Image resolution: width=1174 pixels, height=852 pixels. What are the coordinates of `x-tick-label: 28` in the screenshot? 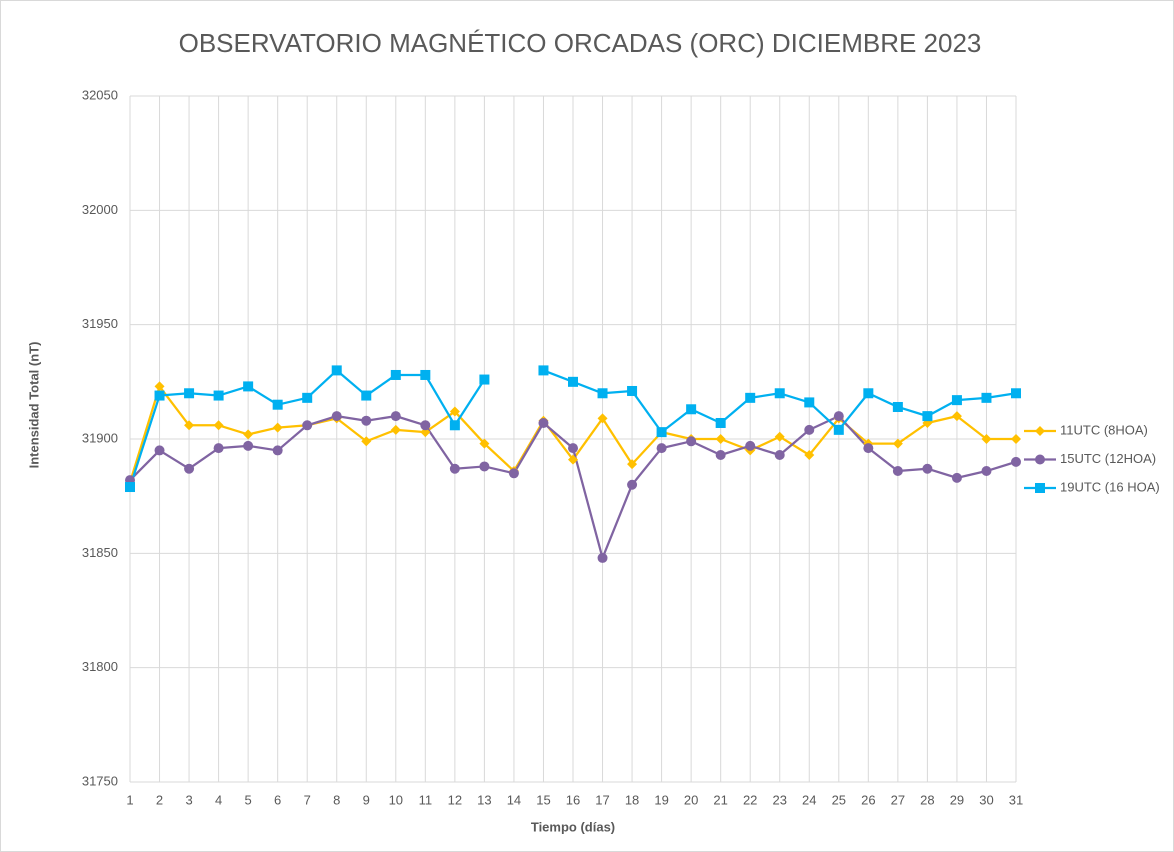 It's located at (927, 799).